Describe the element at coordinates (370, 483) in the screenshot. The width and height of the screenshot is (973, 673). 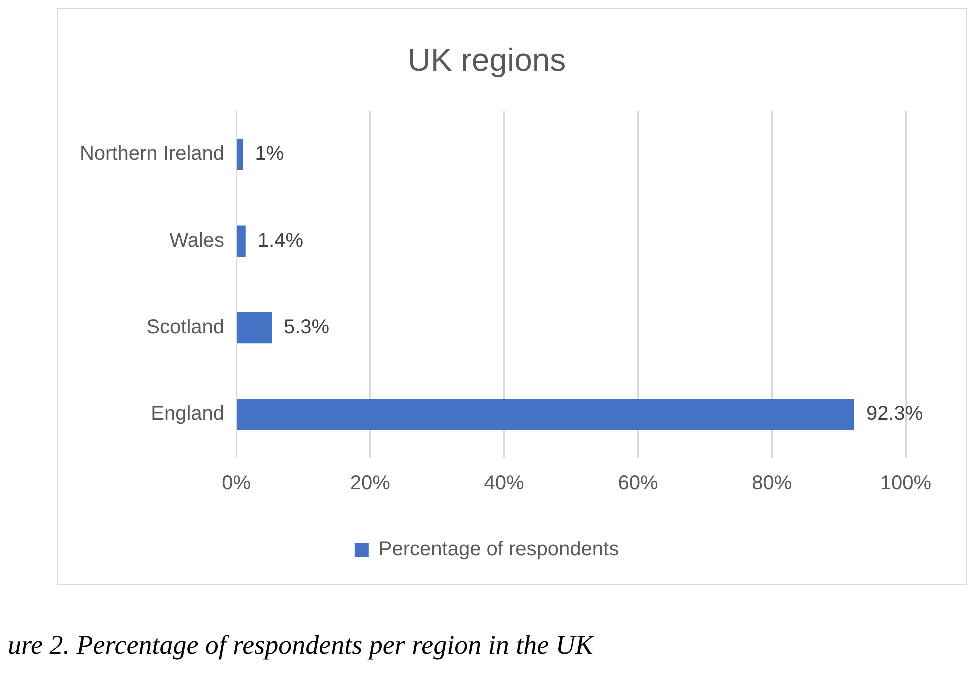
I see `x-tick-label: 20%` at that location.